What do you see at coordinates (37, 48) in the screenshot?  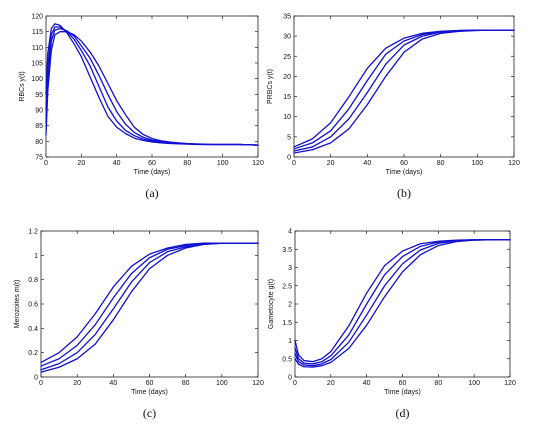 I see `y-tick-label: 110` at bounding box center [37, 48].